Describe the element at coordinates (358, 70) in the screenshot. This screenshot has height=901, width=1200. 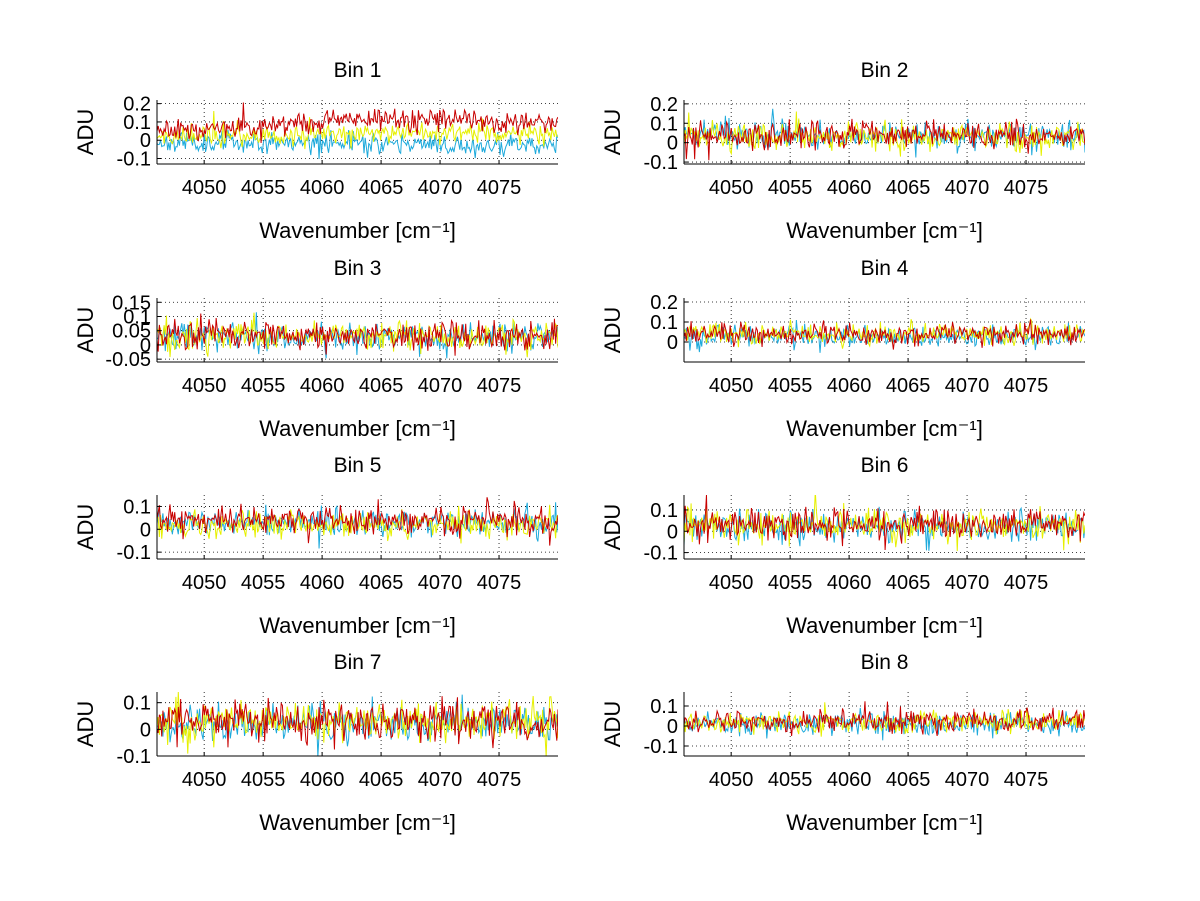
I see `subplot-title: Bin 1` at that location.